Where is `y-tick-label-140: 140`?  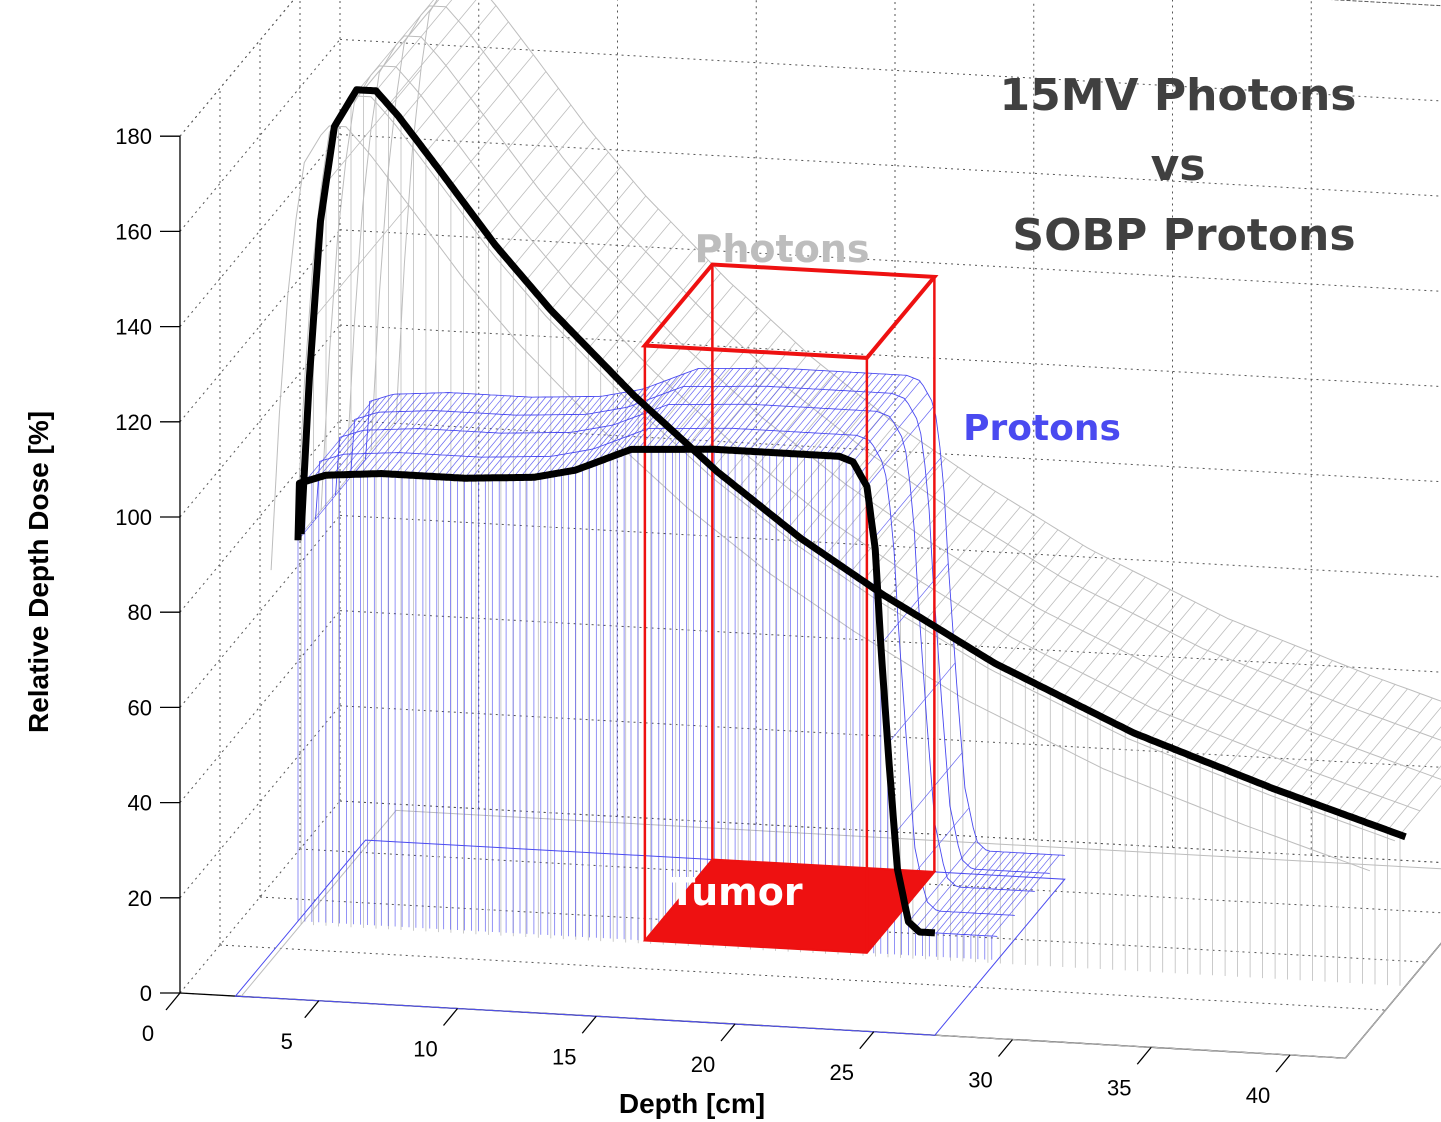
y-tick-label-140: 140 is located at coordinates (133, 327).